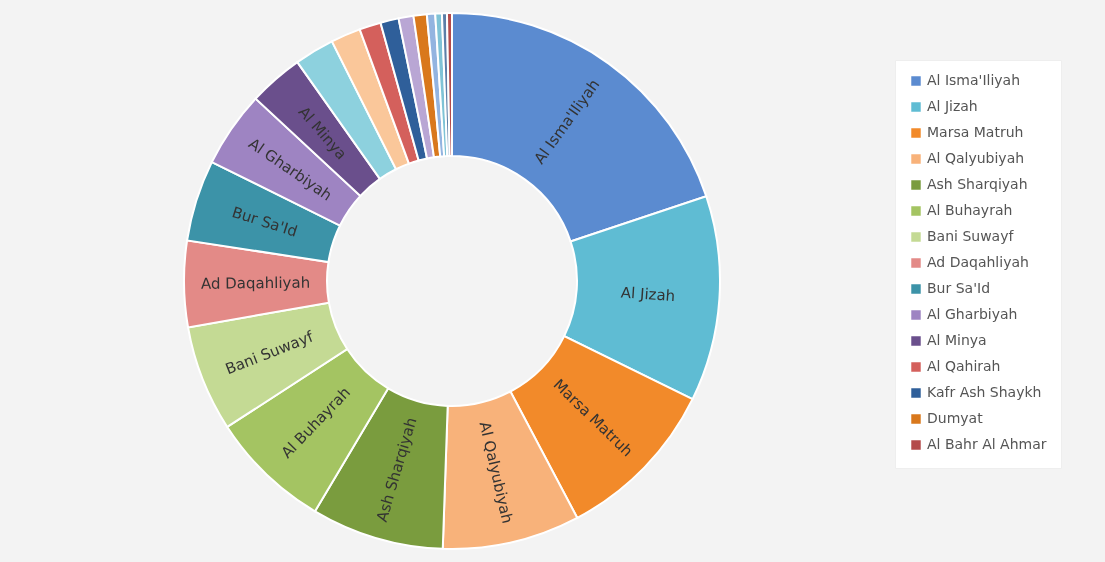 Image resolution: width=1105 pixels, height=562 pixels. Describe the element at coordinates (955, 418) in the screenshot. I see `legend-label: Dumyat` at that location.